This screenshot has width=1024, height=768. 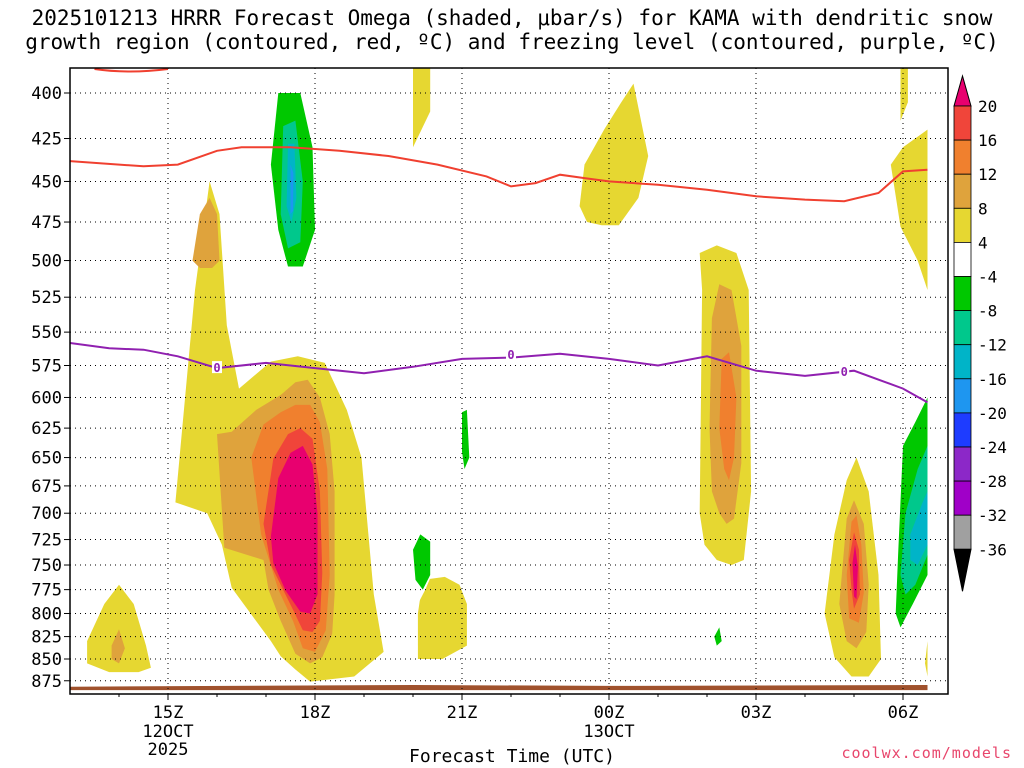 I want to click on y-tick-label: 400, so click(x=46, y=94).